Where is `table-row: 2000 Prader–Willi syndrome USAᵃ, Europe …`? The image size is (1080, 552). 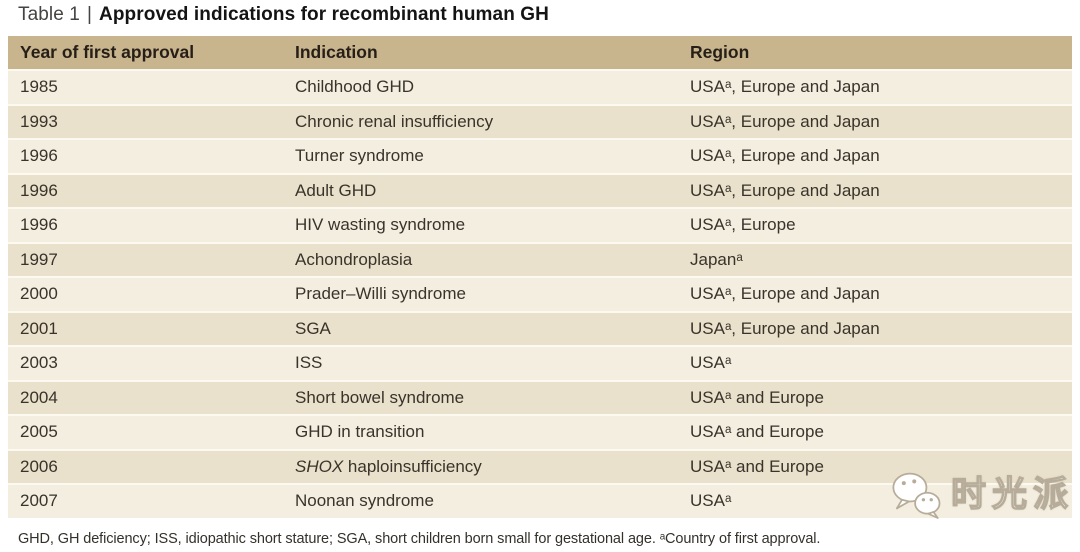
table-row: 2000 Prader–Willi syndrome USAᵃ, Europe … is located at coordinates (540, 293).